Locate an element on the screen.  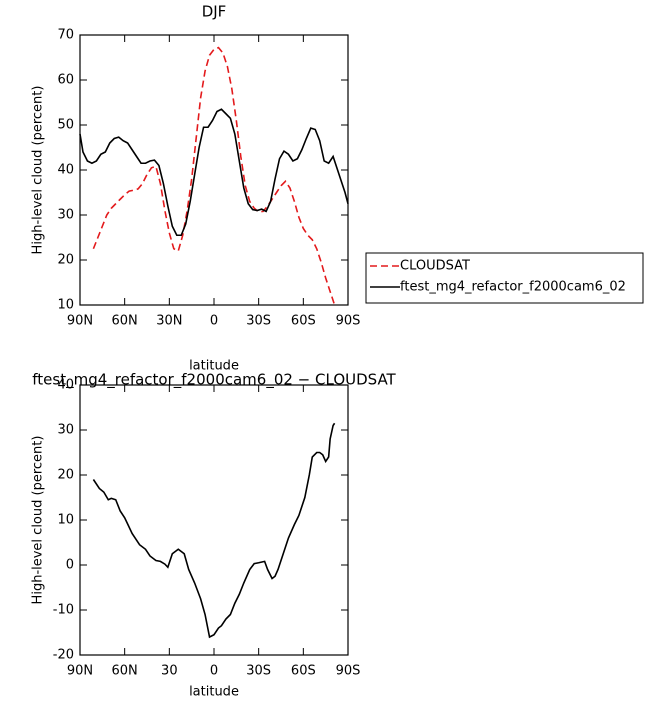
y-tick-label: 70 is located at coordinates (65, 35).